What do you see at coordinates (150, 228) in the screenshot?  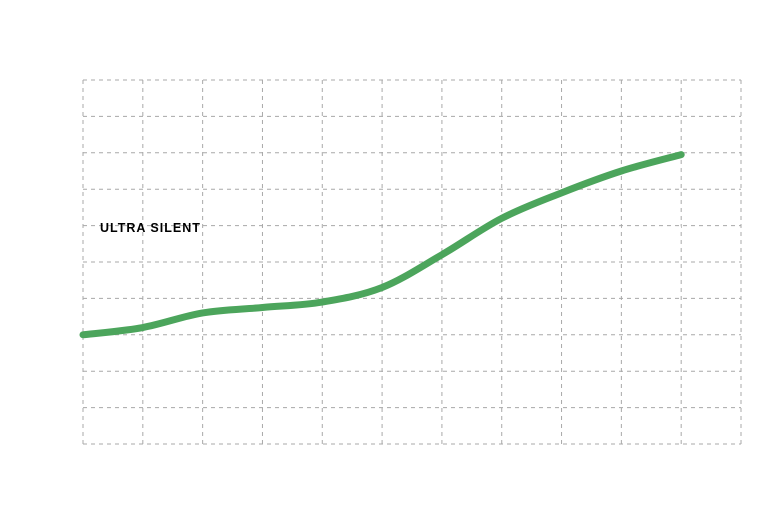 I see `annotation-label: ULTRA SILENT` at bounding box center [150, 228].